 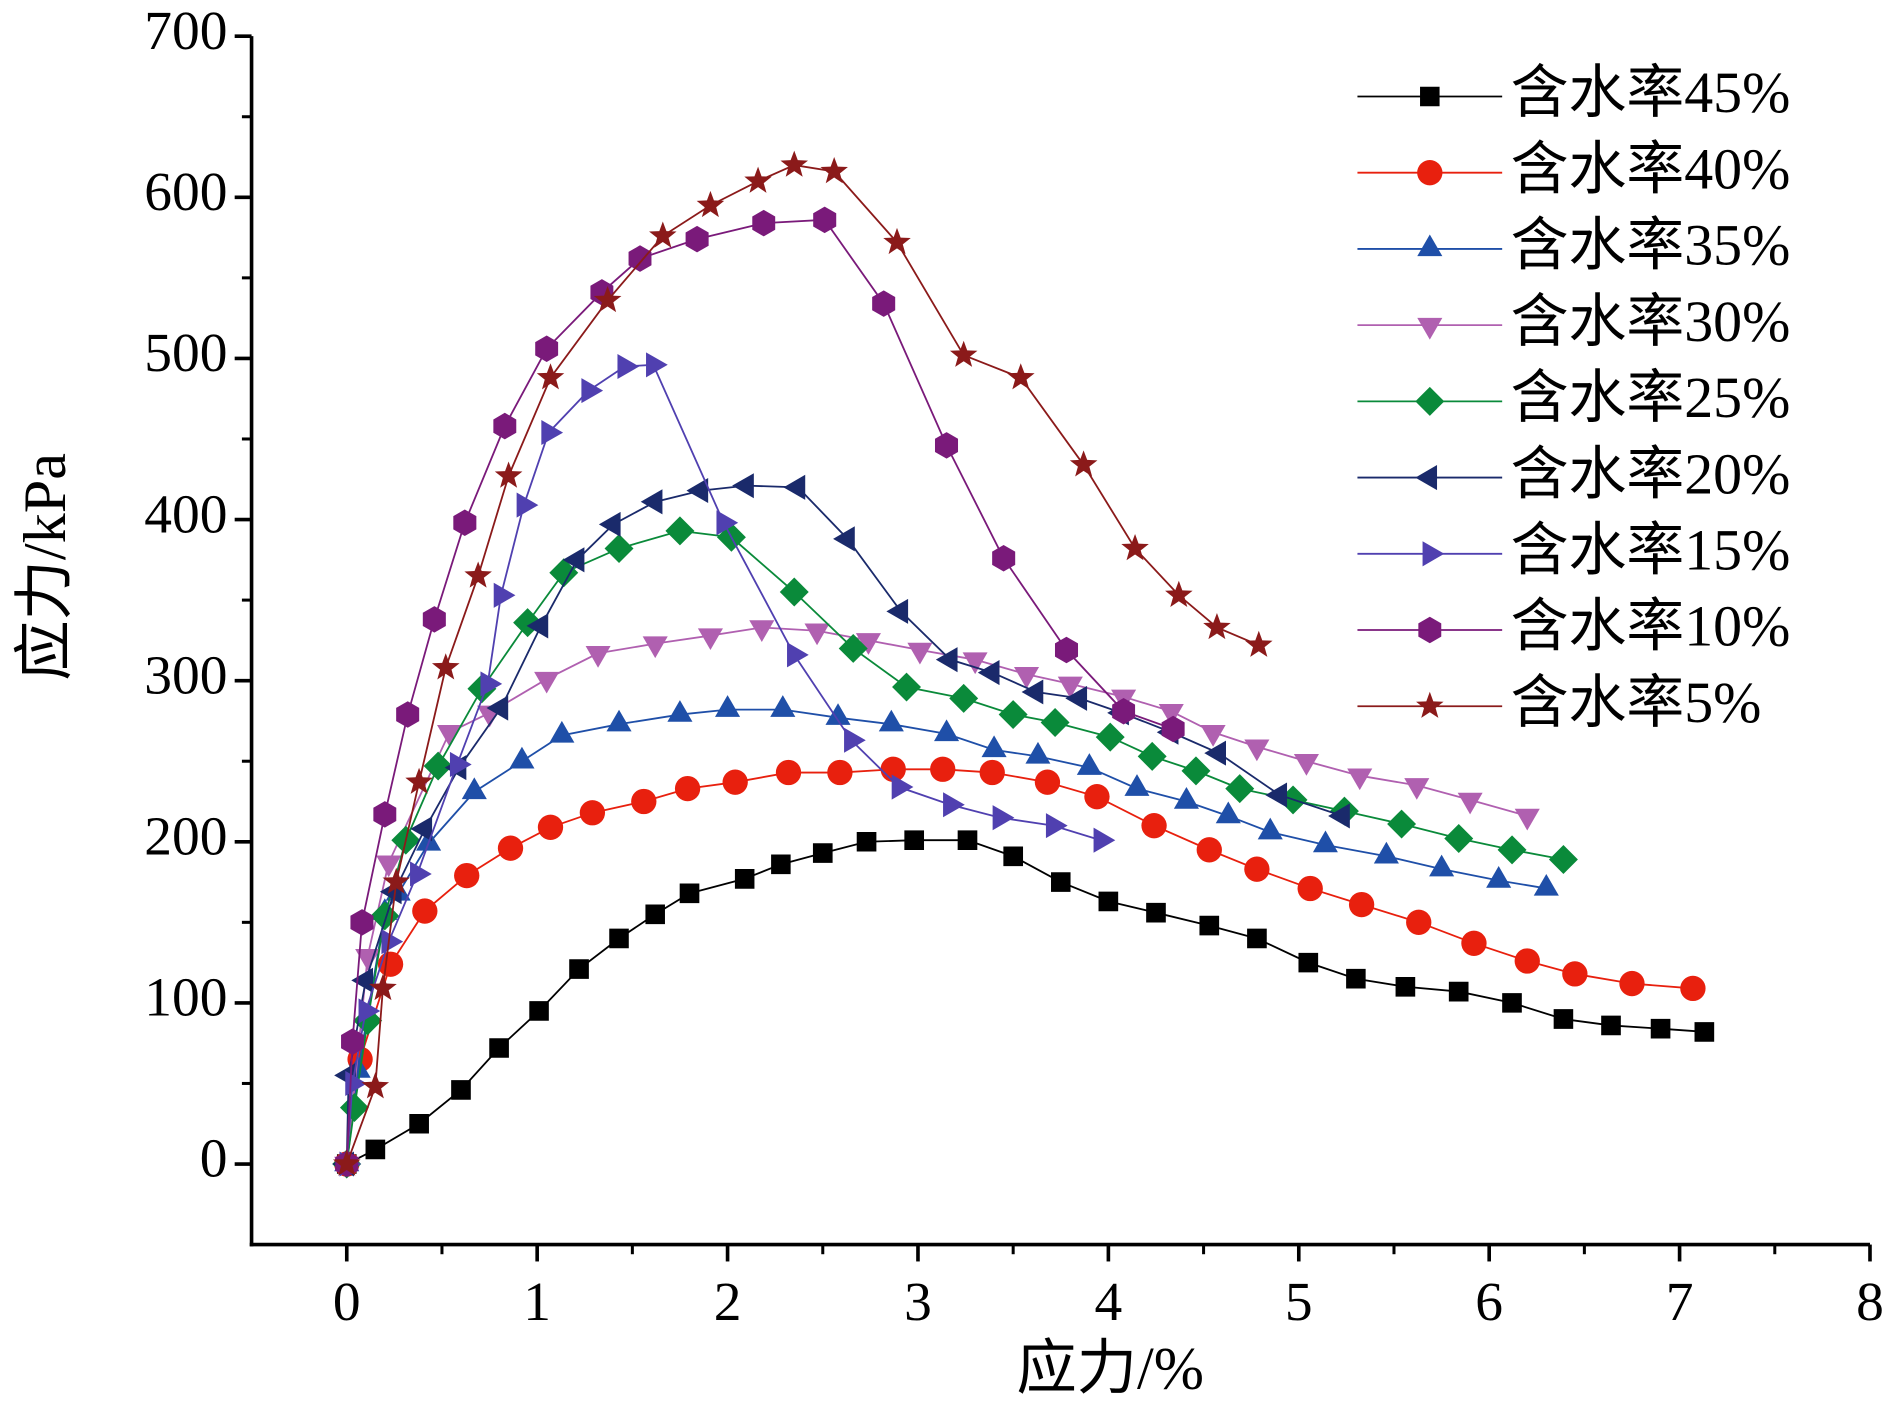 What do you see at coordinates (185, 191) in the screenshot?
I see `y-tick-label: 600` at bounding box center [185, 191].